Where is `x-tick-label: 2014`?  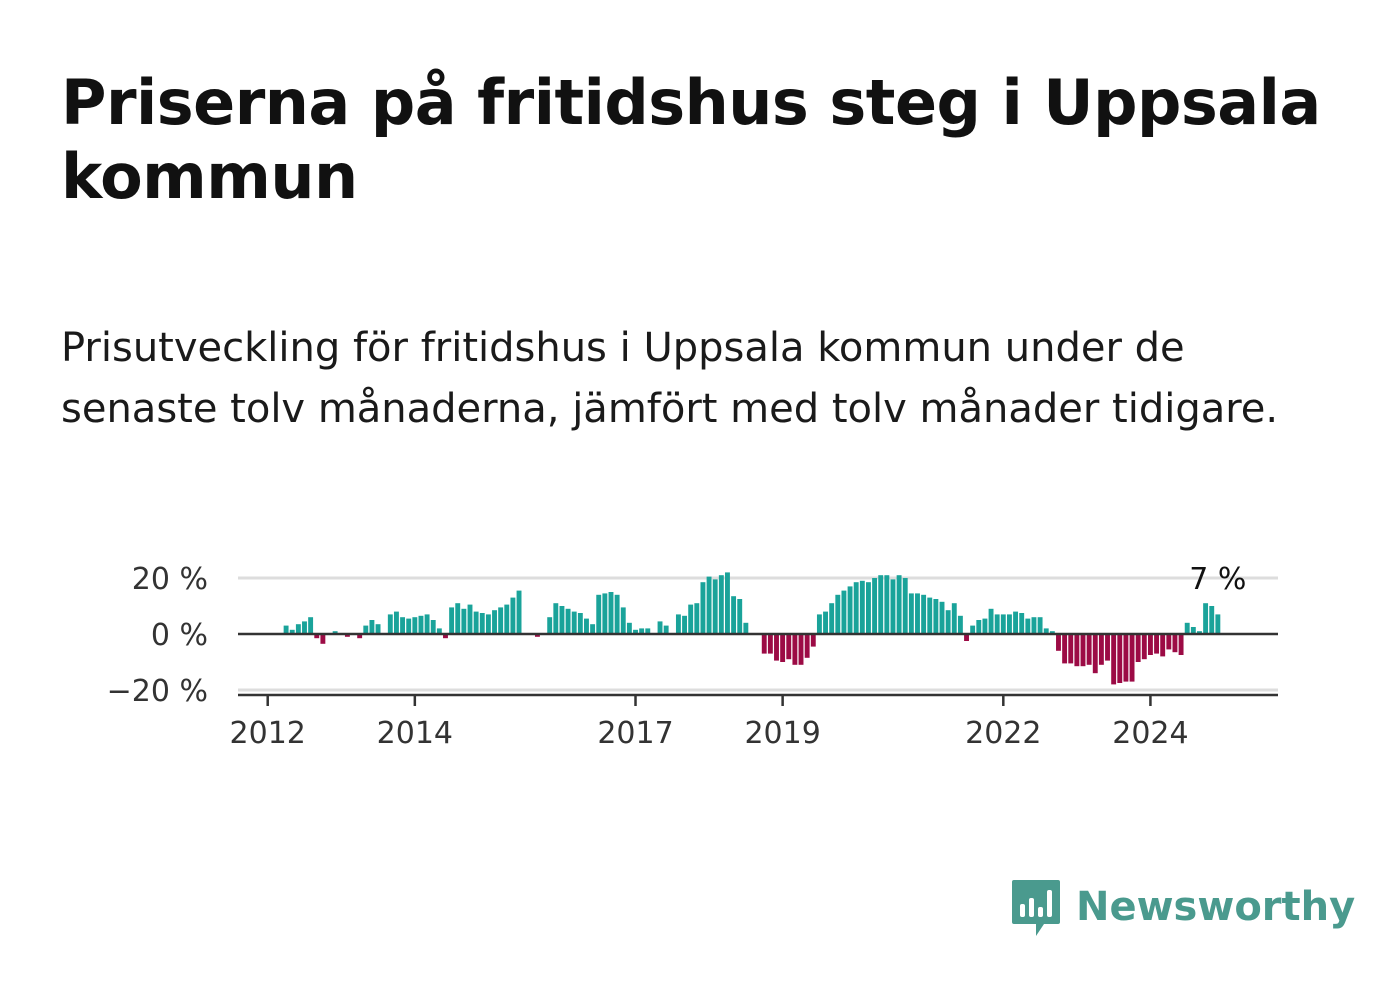 x-tick-label: 2014 is located at coordinates (415, 733).